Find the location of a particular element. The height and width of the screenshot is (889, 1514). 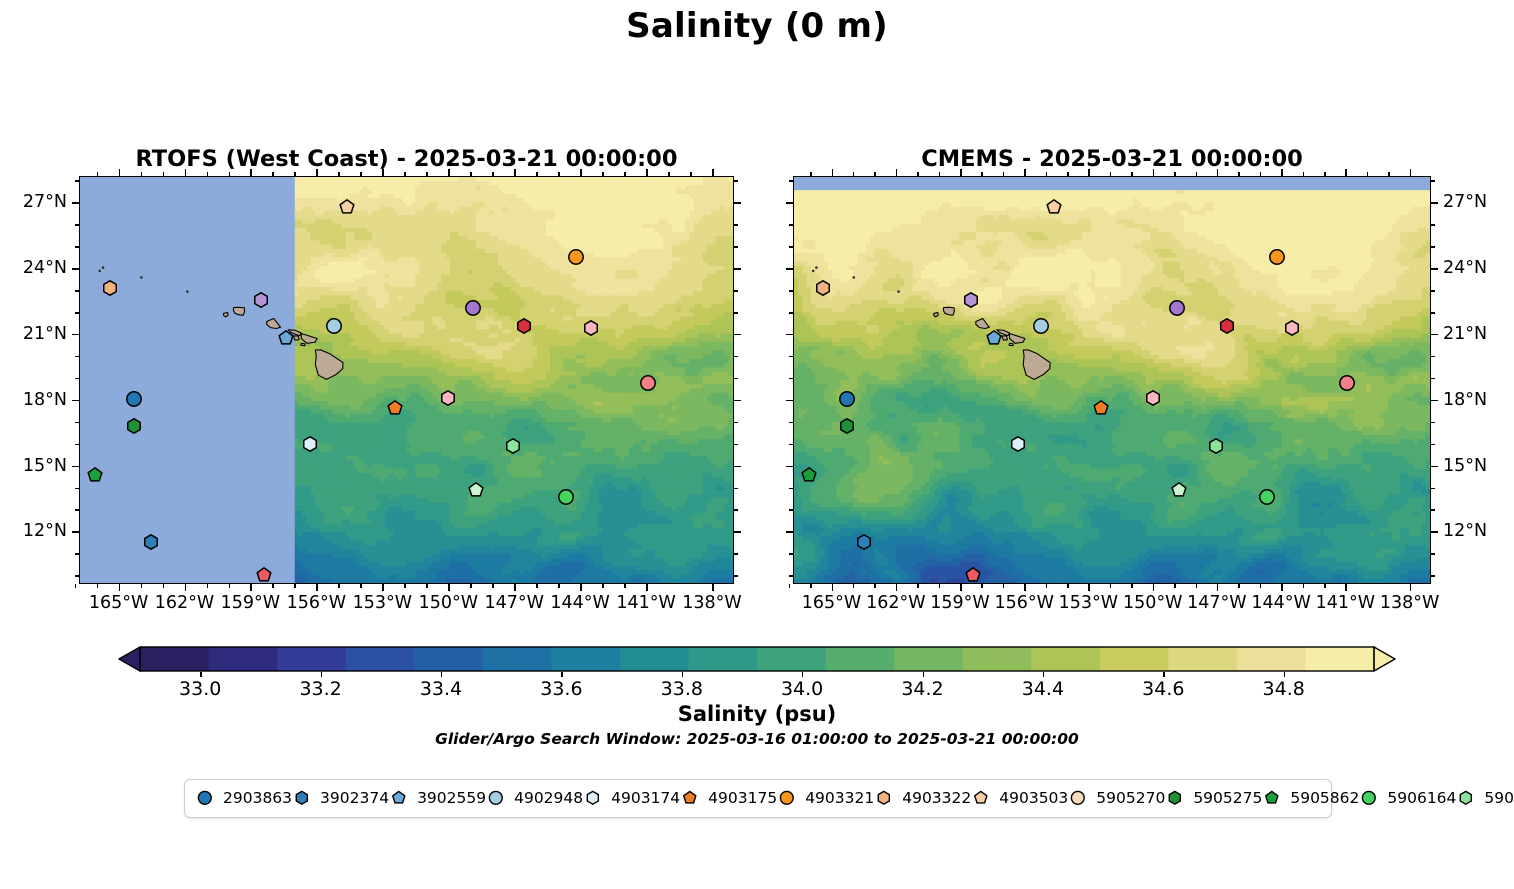

legend-item-3902374: 3902374 is located at coordinates (340, 798).